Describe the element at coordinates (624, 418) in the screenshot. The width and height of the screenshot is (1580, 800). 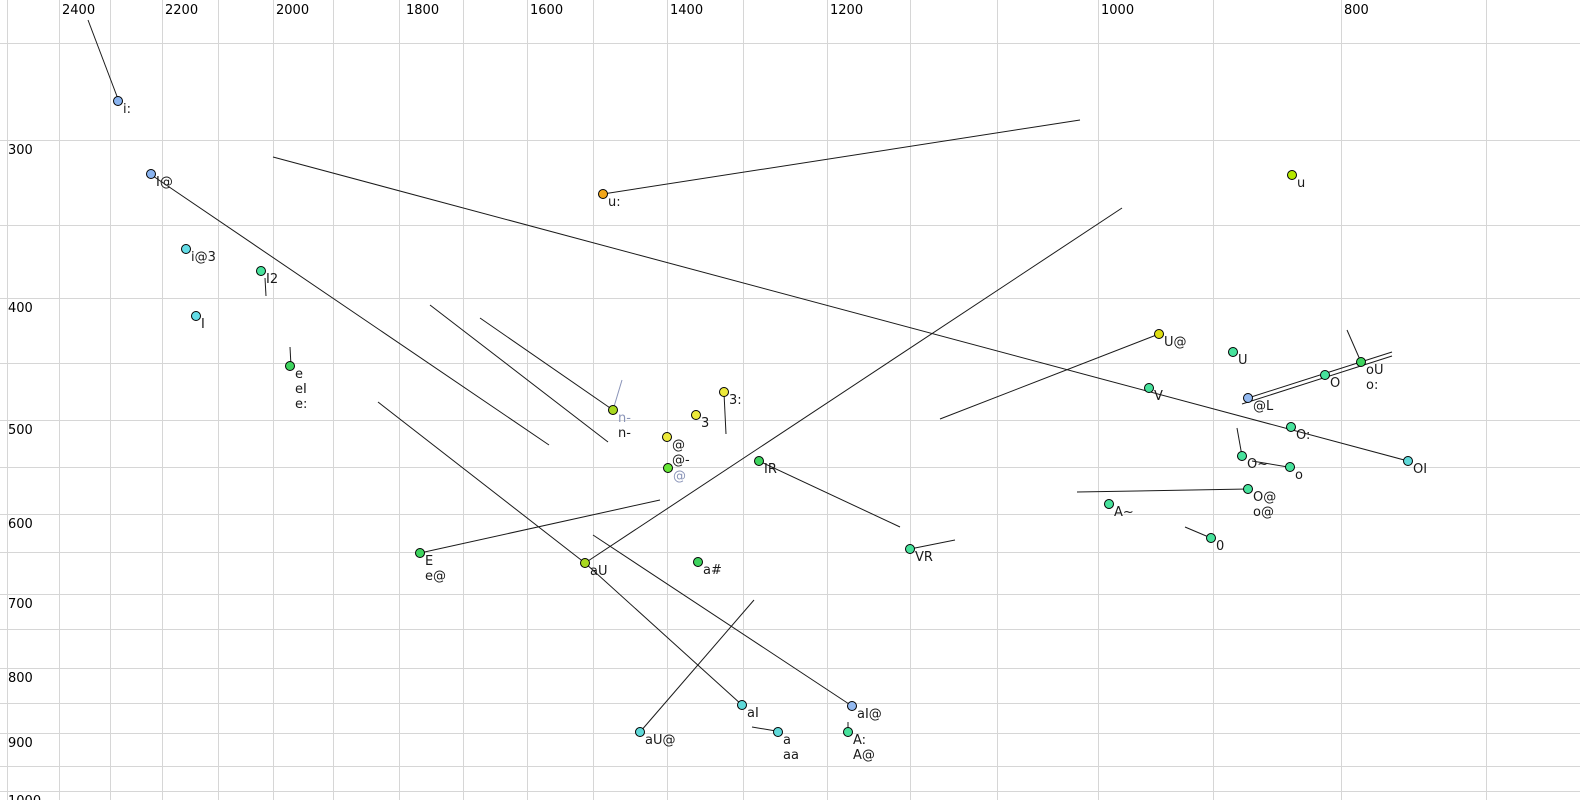
I see `point-label-n-: n-` at that location.